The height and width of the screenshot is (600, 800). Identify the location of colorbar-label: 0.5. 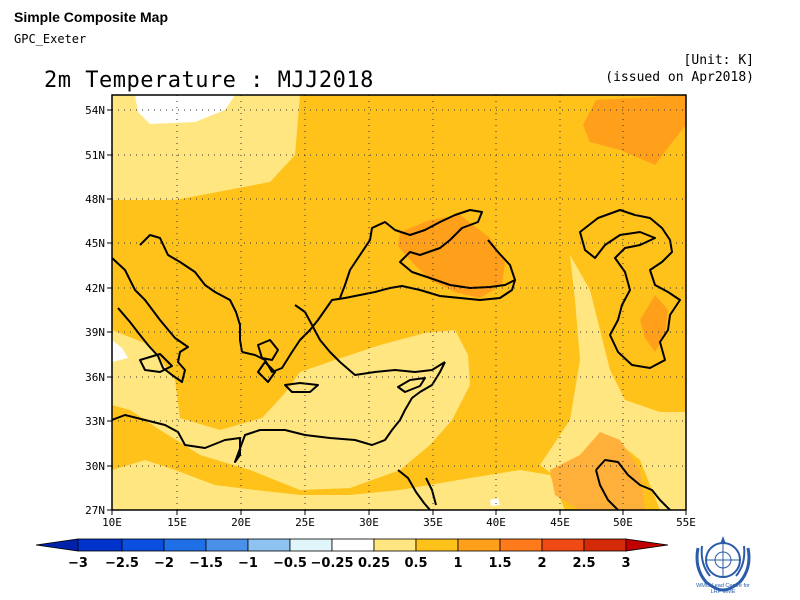
(415, 563).